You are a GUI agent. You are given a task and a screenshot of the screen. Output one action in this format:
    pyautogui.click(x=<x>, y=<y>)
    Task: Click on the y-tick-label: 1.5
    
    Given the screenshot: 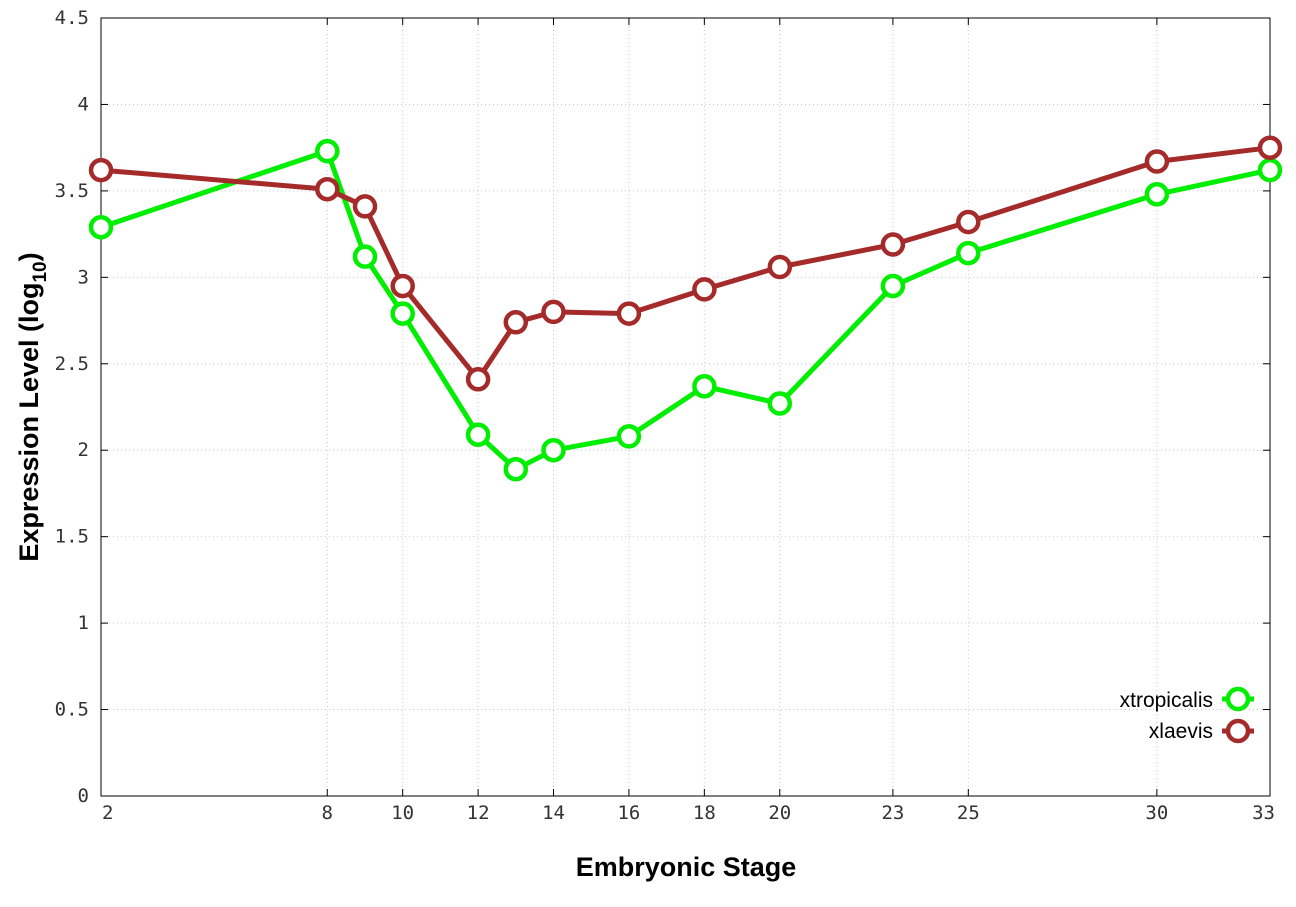 What is the action you would take?
    pyautogui.click(x=72, y=537)
    